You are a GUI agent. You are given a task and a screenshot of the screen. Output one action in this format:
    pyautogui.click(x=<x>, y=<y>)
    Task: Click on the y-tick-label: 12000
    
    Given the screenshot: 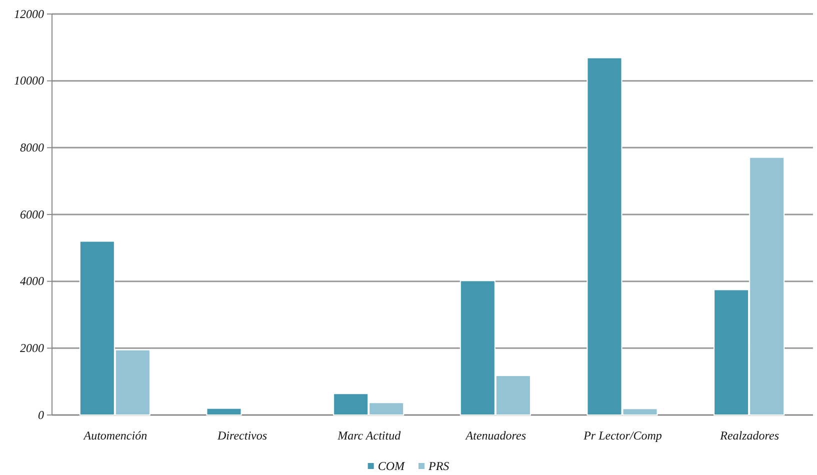 What is the action you would take?
    pyautogui.click(x=29, y=13)
    